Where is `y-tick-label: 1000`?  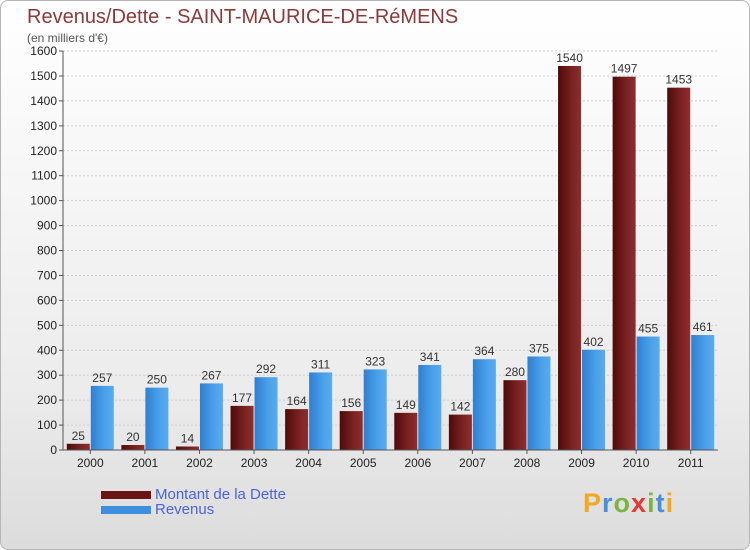 y-tick-label: 1000 is located at coordinates (43, 201).